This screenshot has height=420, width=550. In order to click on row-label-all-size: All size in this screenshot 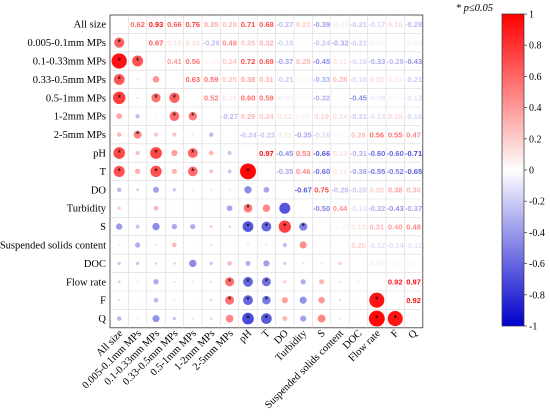, I will do `click(90, 25)`.